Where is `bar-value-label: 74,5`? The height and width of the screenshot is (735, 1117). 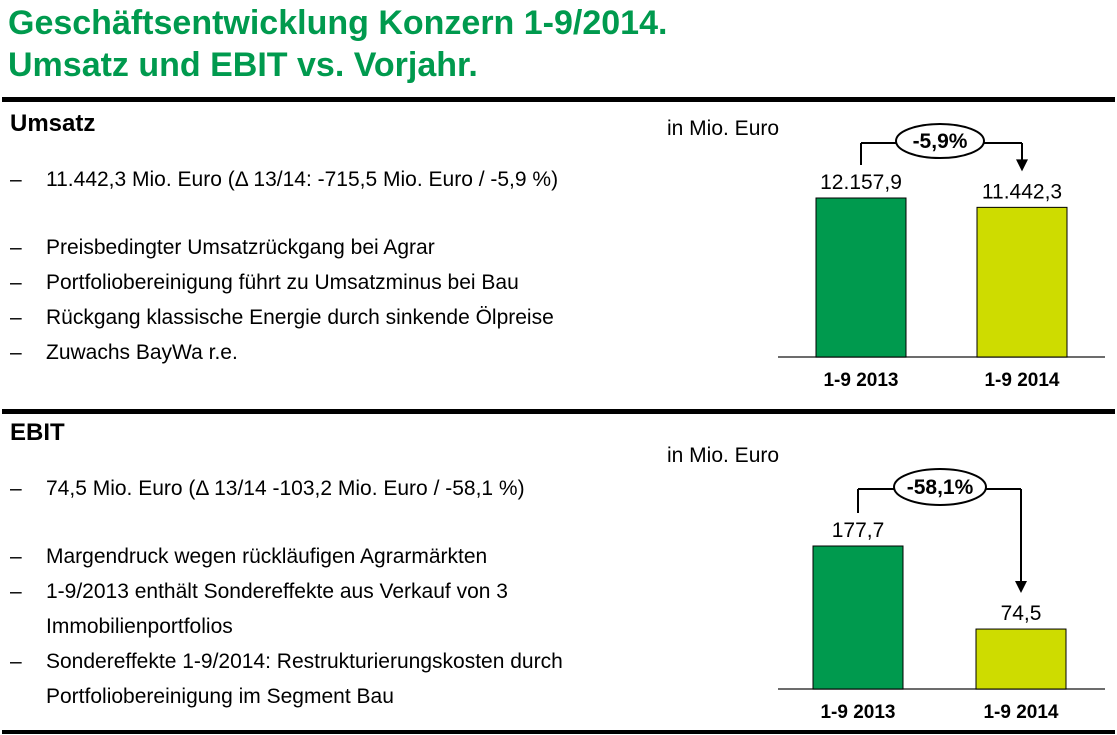
bar-value-label: 74,5 is located at coordinates (1021, 613).